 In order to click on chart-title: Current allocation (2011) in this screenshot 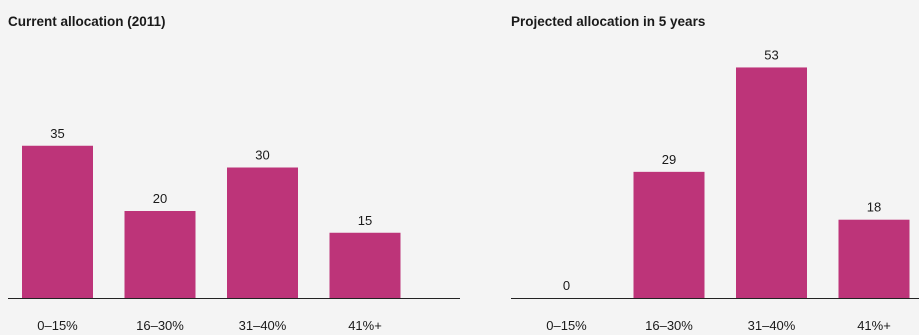, I will do `click(87, 21)`.